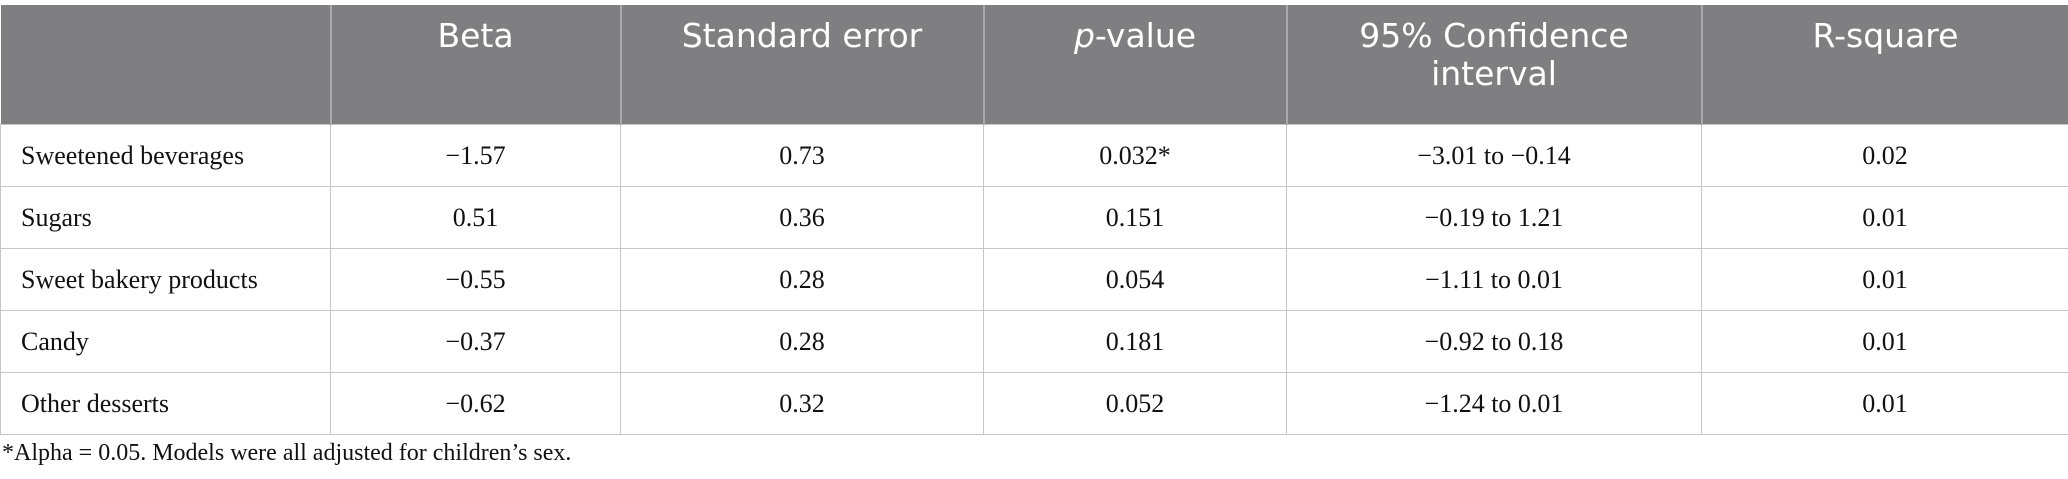 Image resolution: width=2068 pixels, height=479 pixels. Describe the element at coordinates (1884, 65) in the screenshot. I see `column-header: R-square` at that location.